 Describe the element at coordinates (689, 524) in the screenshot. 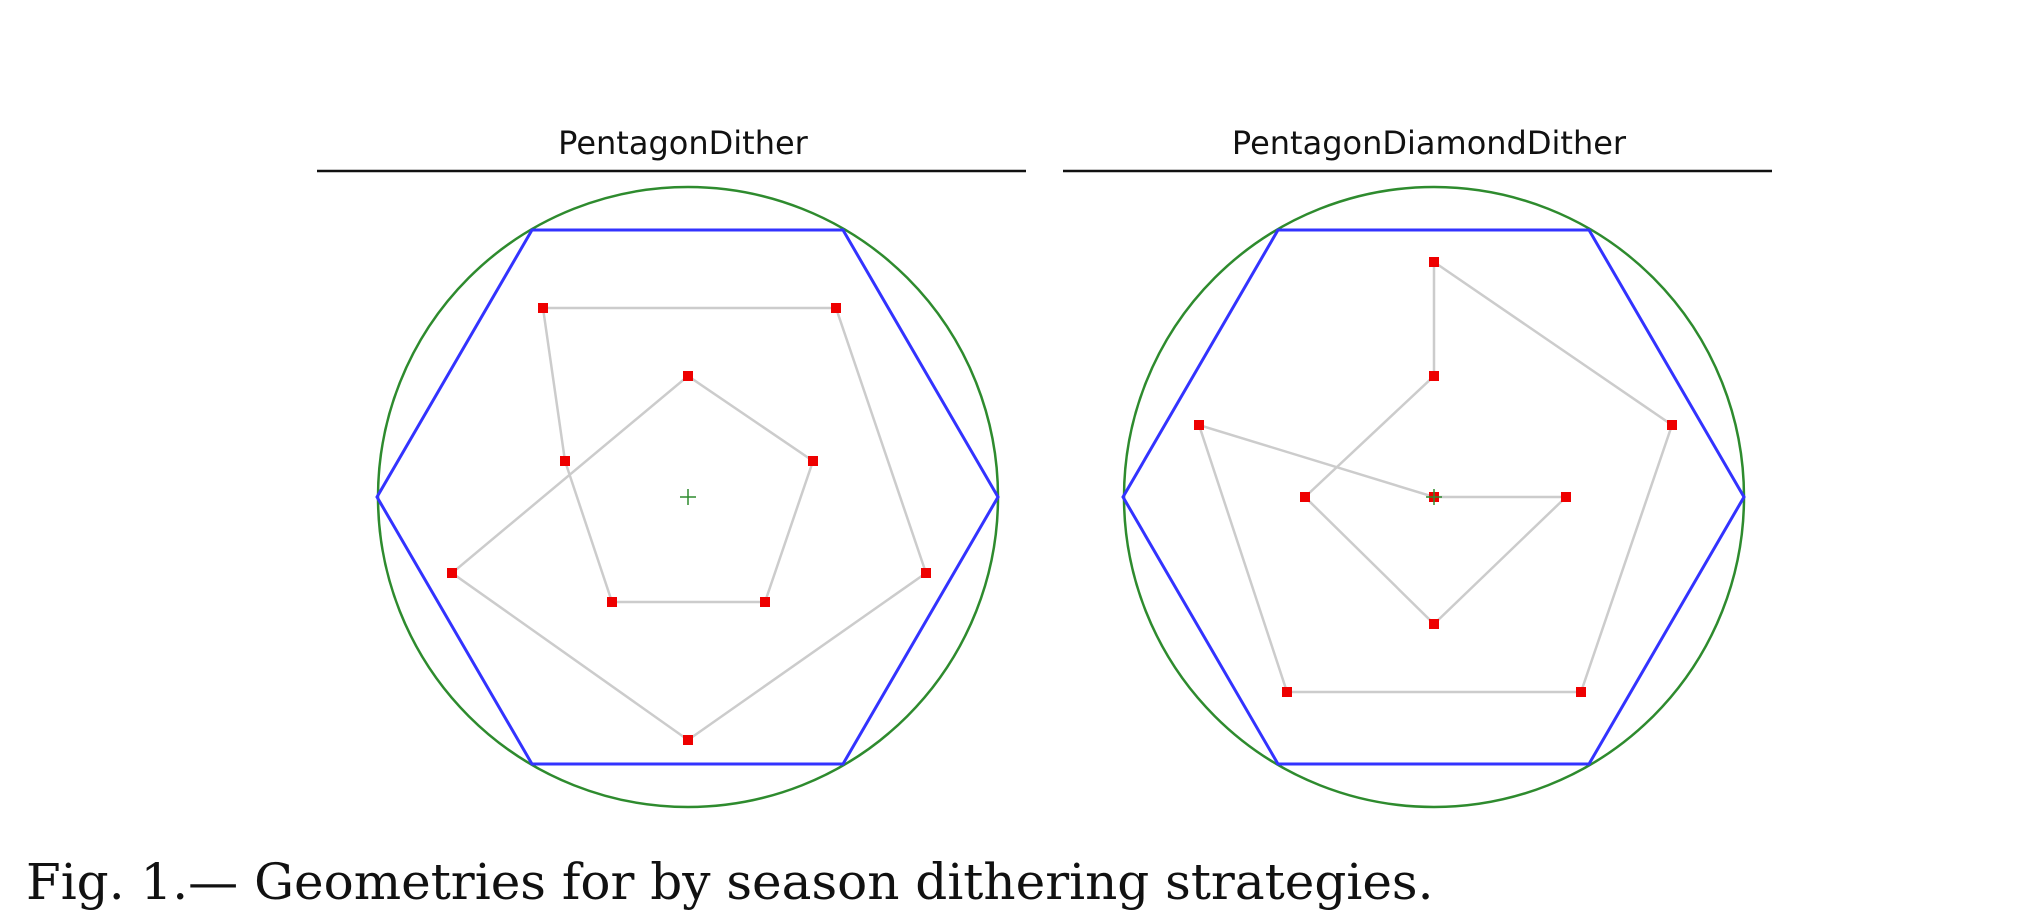

I see `dither-points` at that location.